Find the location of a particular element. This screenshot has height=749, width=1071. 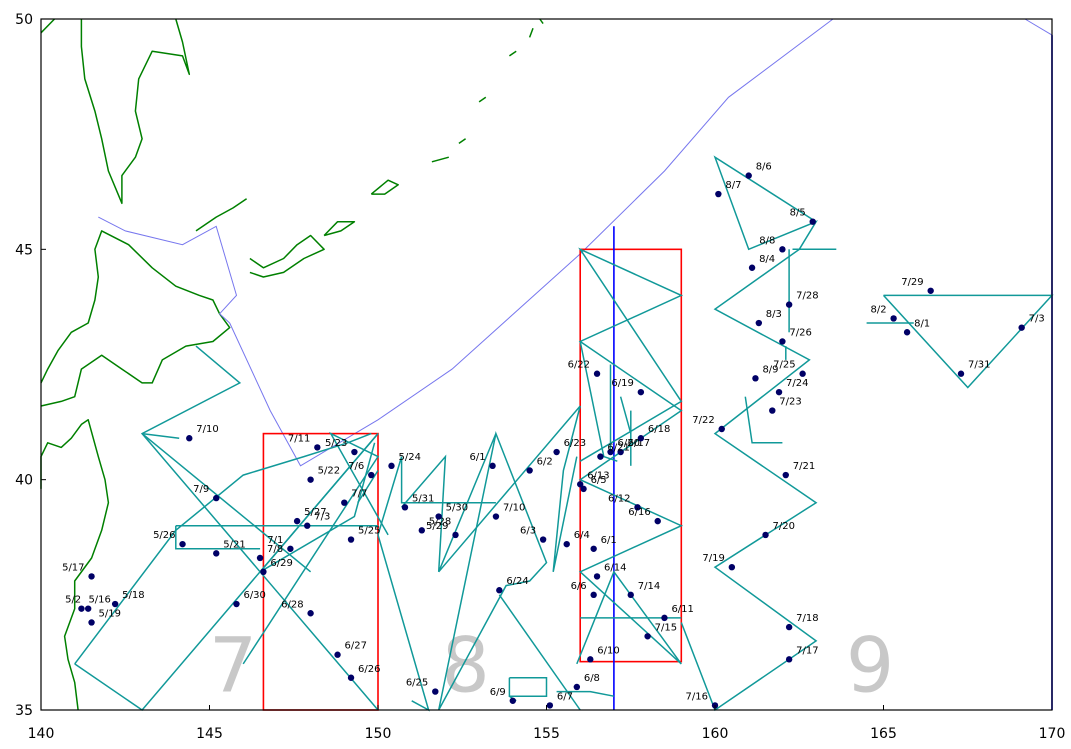

station-date-label: 6/30 is located at coordinates (254, 595).